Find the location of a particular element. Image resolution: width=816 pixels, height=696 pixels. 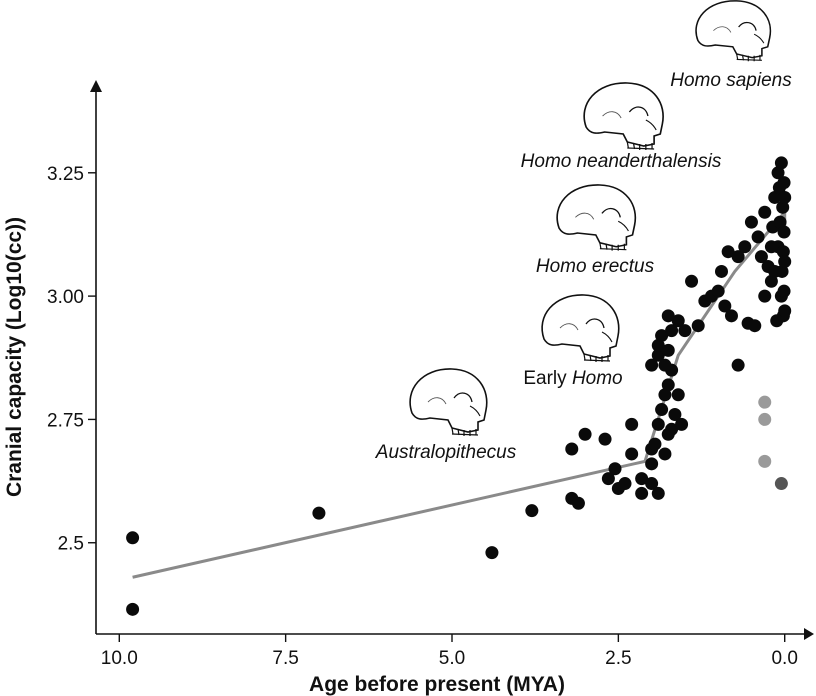

x-axis-title: Age before present (MYA) is located at coordinates (437, 684).